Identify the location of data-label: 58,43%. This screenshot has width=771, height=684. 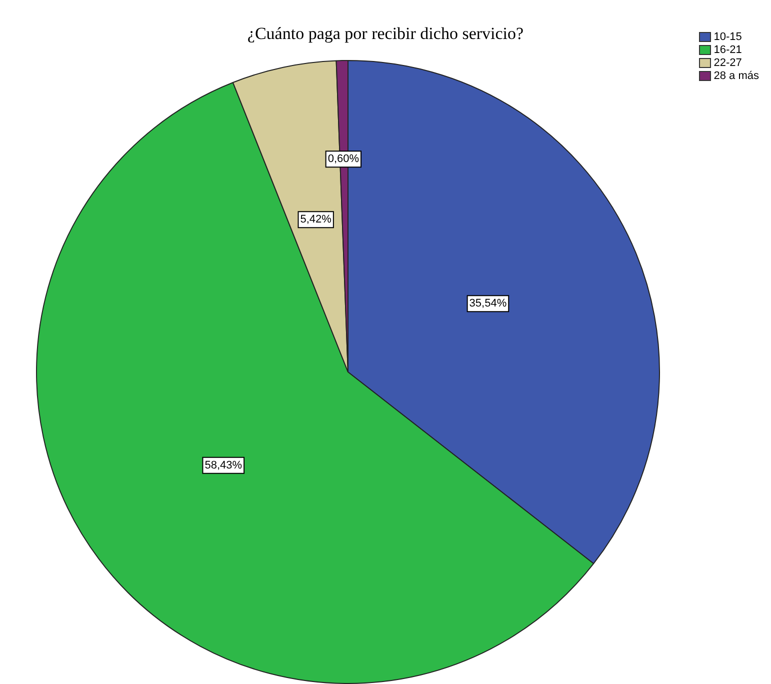
(223, 465).